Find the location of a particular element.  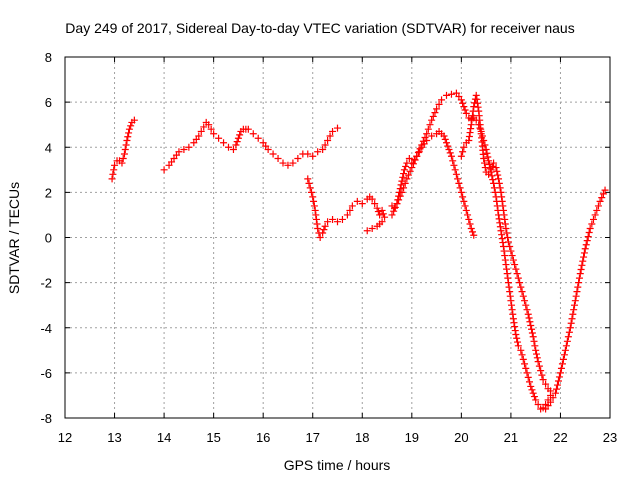

x-tick-label: 14 is located at coordinates (164, 437).